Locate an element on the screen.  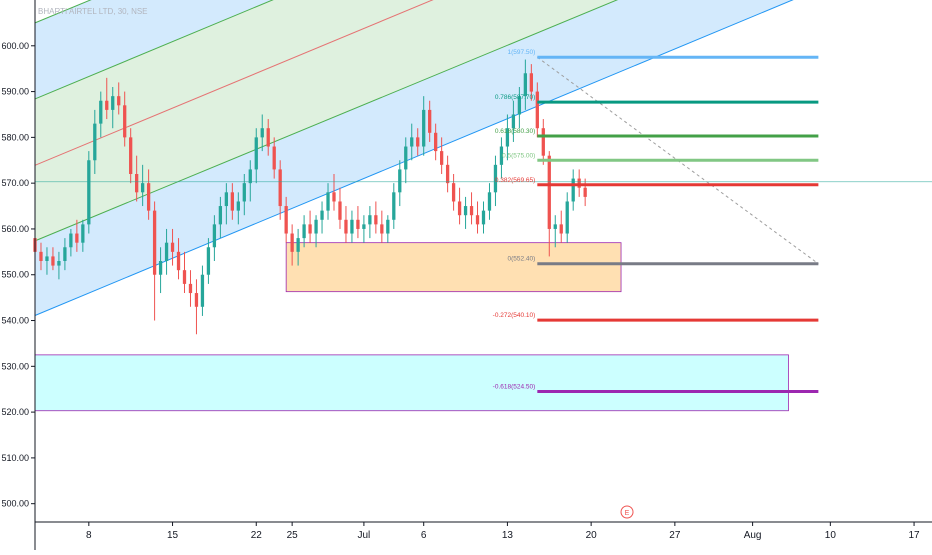
x-axis-tick-label: 17 is located at coordinates (914, 535).